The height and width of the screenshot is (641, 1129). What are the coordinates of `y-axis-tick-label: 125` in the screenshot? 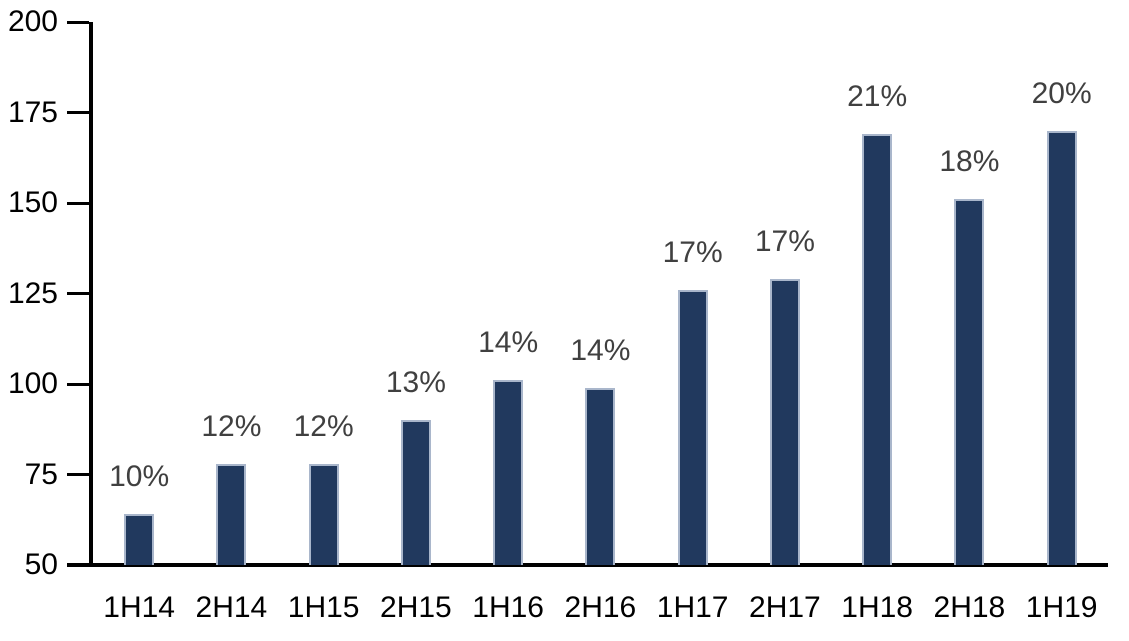 It's located at (32, 293).